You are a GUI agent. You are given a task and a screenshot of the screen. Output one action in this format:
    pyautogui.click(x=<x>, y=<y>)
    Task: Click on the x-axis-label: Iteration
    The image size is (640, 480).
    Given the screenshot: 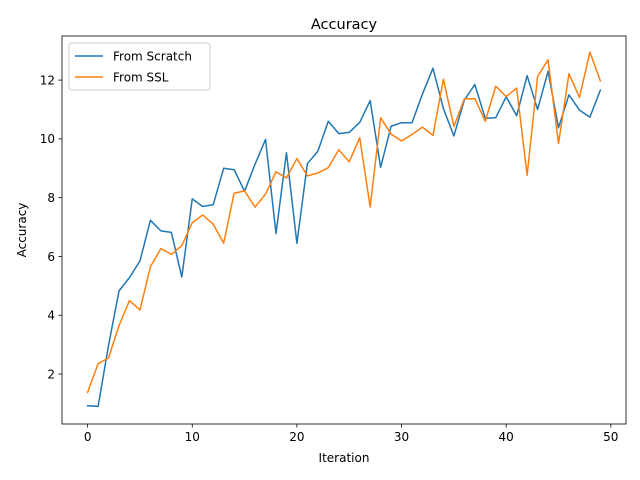 What is the action you would take?
    pyautogui.click(x=344, y=458)
    